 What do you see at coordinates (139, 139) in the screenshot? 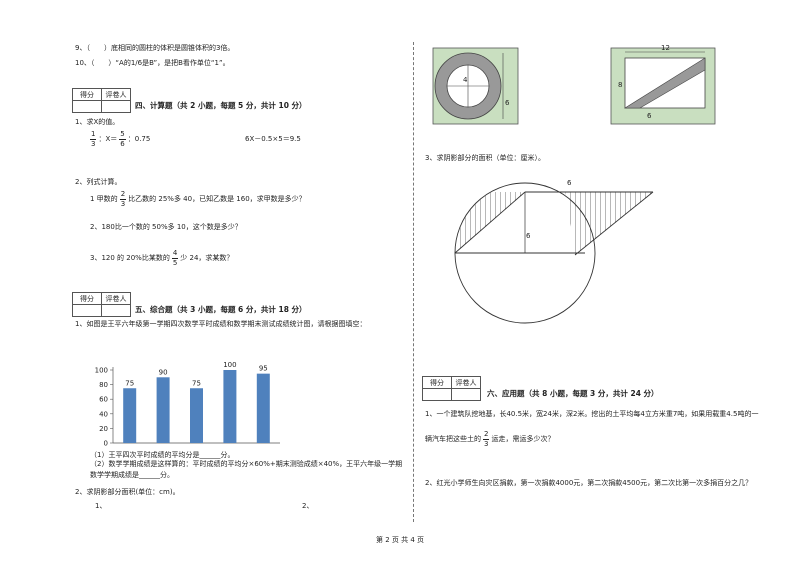
I see `text: ：0.75` at bounding box center [139, 139].